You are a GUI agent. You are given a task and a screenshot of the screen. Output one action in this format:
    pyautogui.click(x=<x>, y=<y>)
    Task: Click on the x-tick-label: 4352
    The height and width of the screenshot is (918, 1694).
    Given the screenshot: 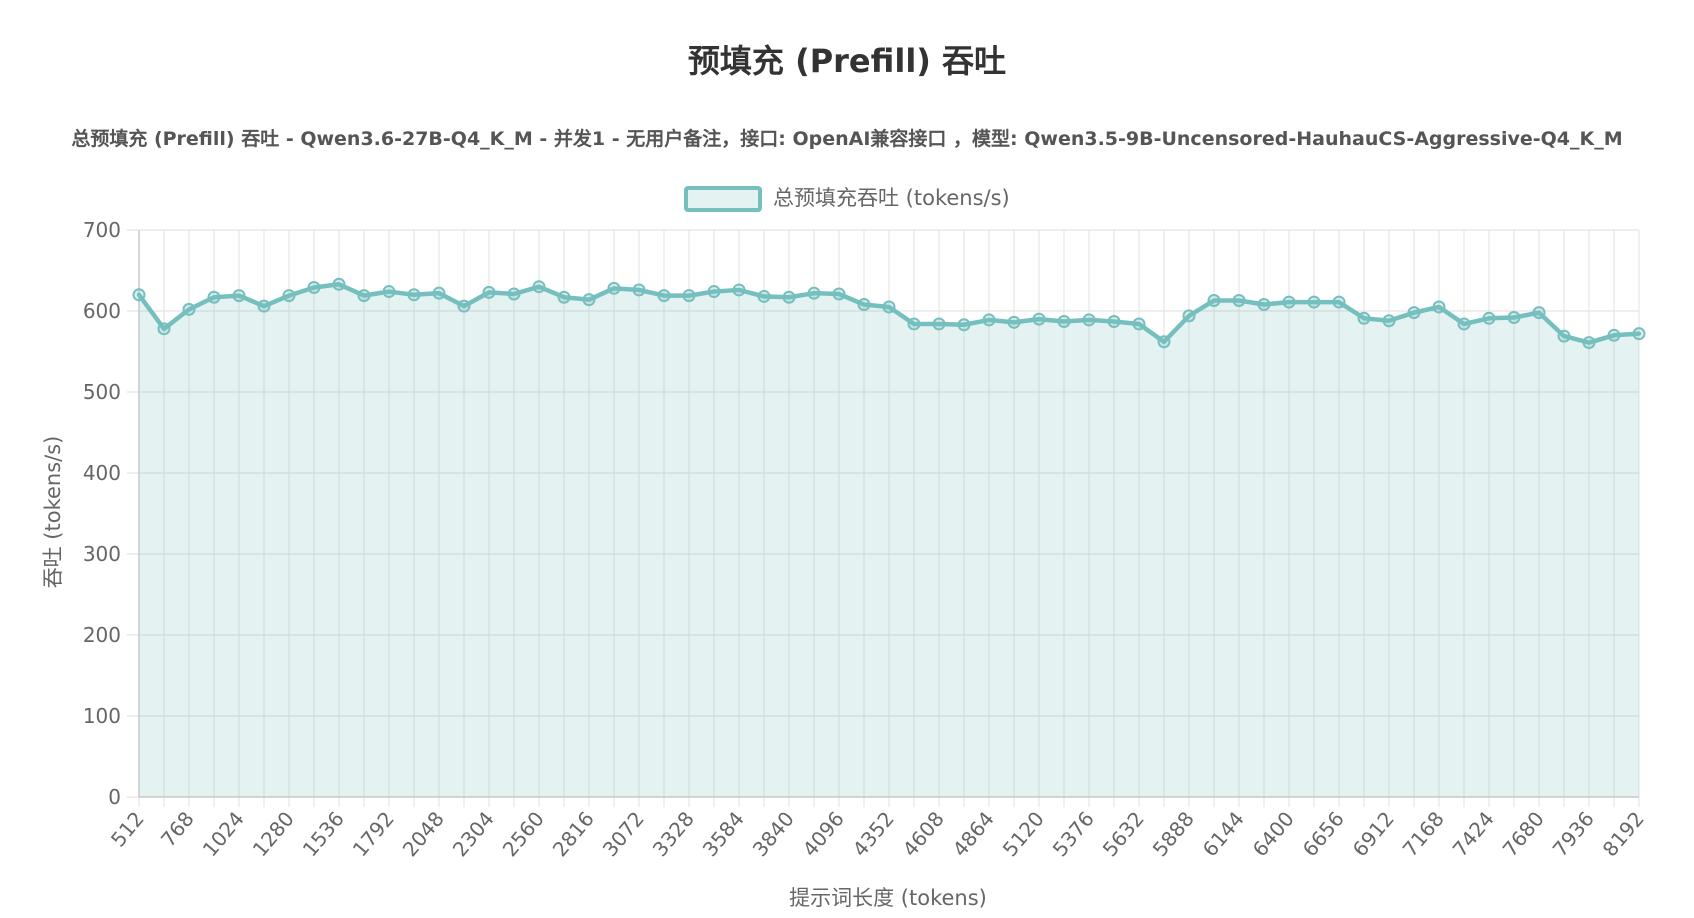 What is the action you would take?
    pyautogui.click(x=873, y=834)
    